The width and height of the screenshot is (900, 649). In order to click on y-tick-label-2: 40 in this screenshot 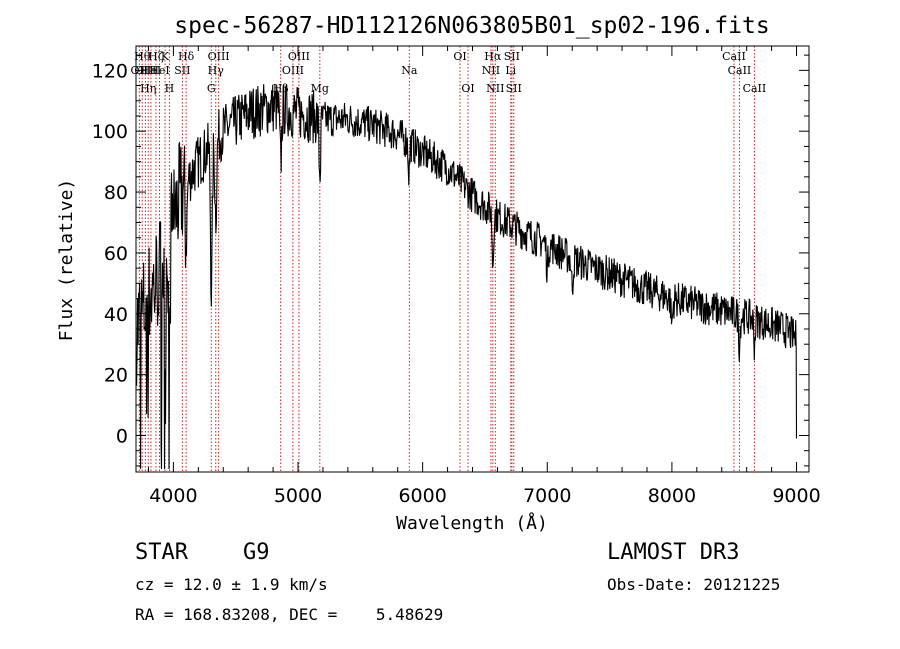, I will do `click(116, 315)`.